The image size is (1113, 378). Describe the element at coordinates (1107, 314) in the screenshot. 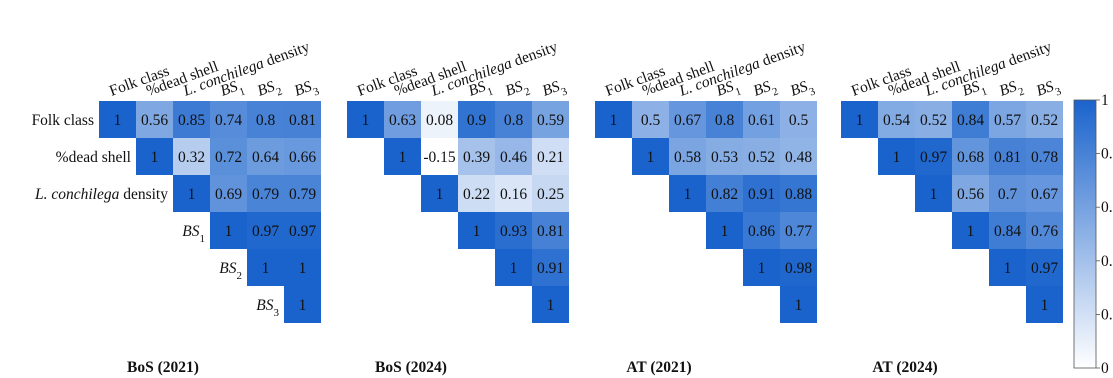

I see `colorbar-tick-label: 0.` at that location.